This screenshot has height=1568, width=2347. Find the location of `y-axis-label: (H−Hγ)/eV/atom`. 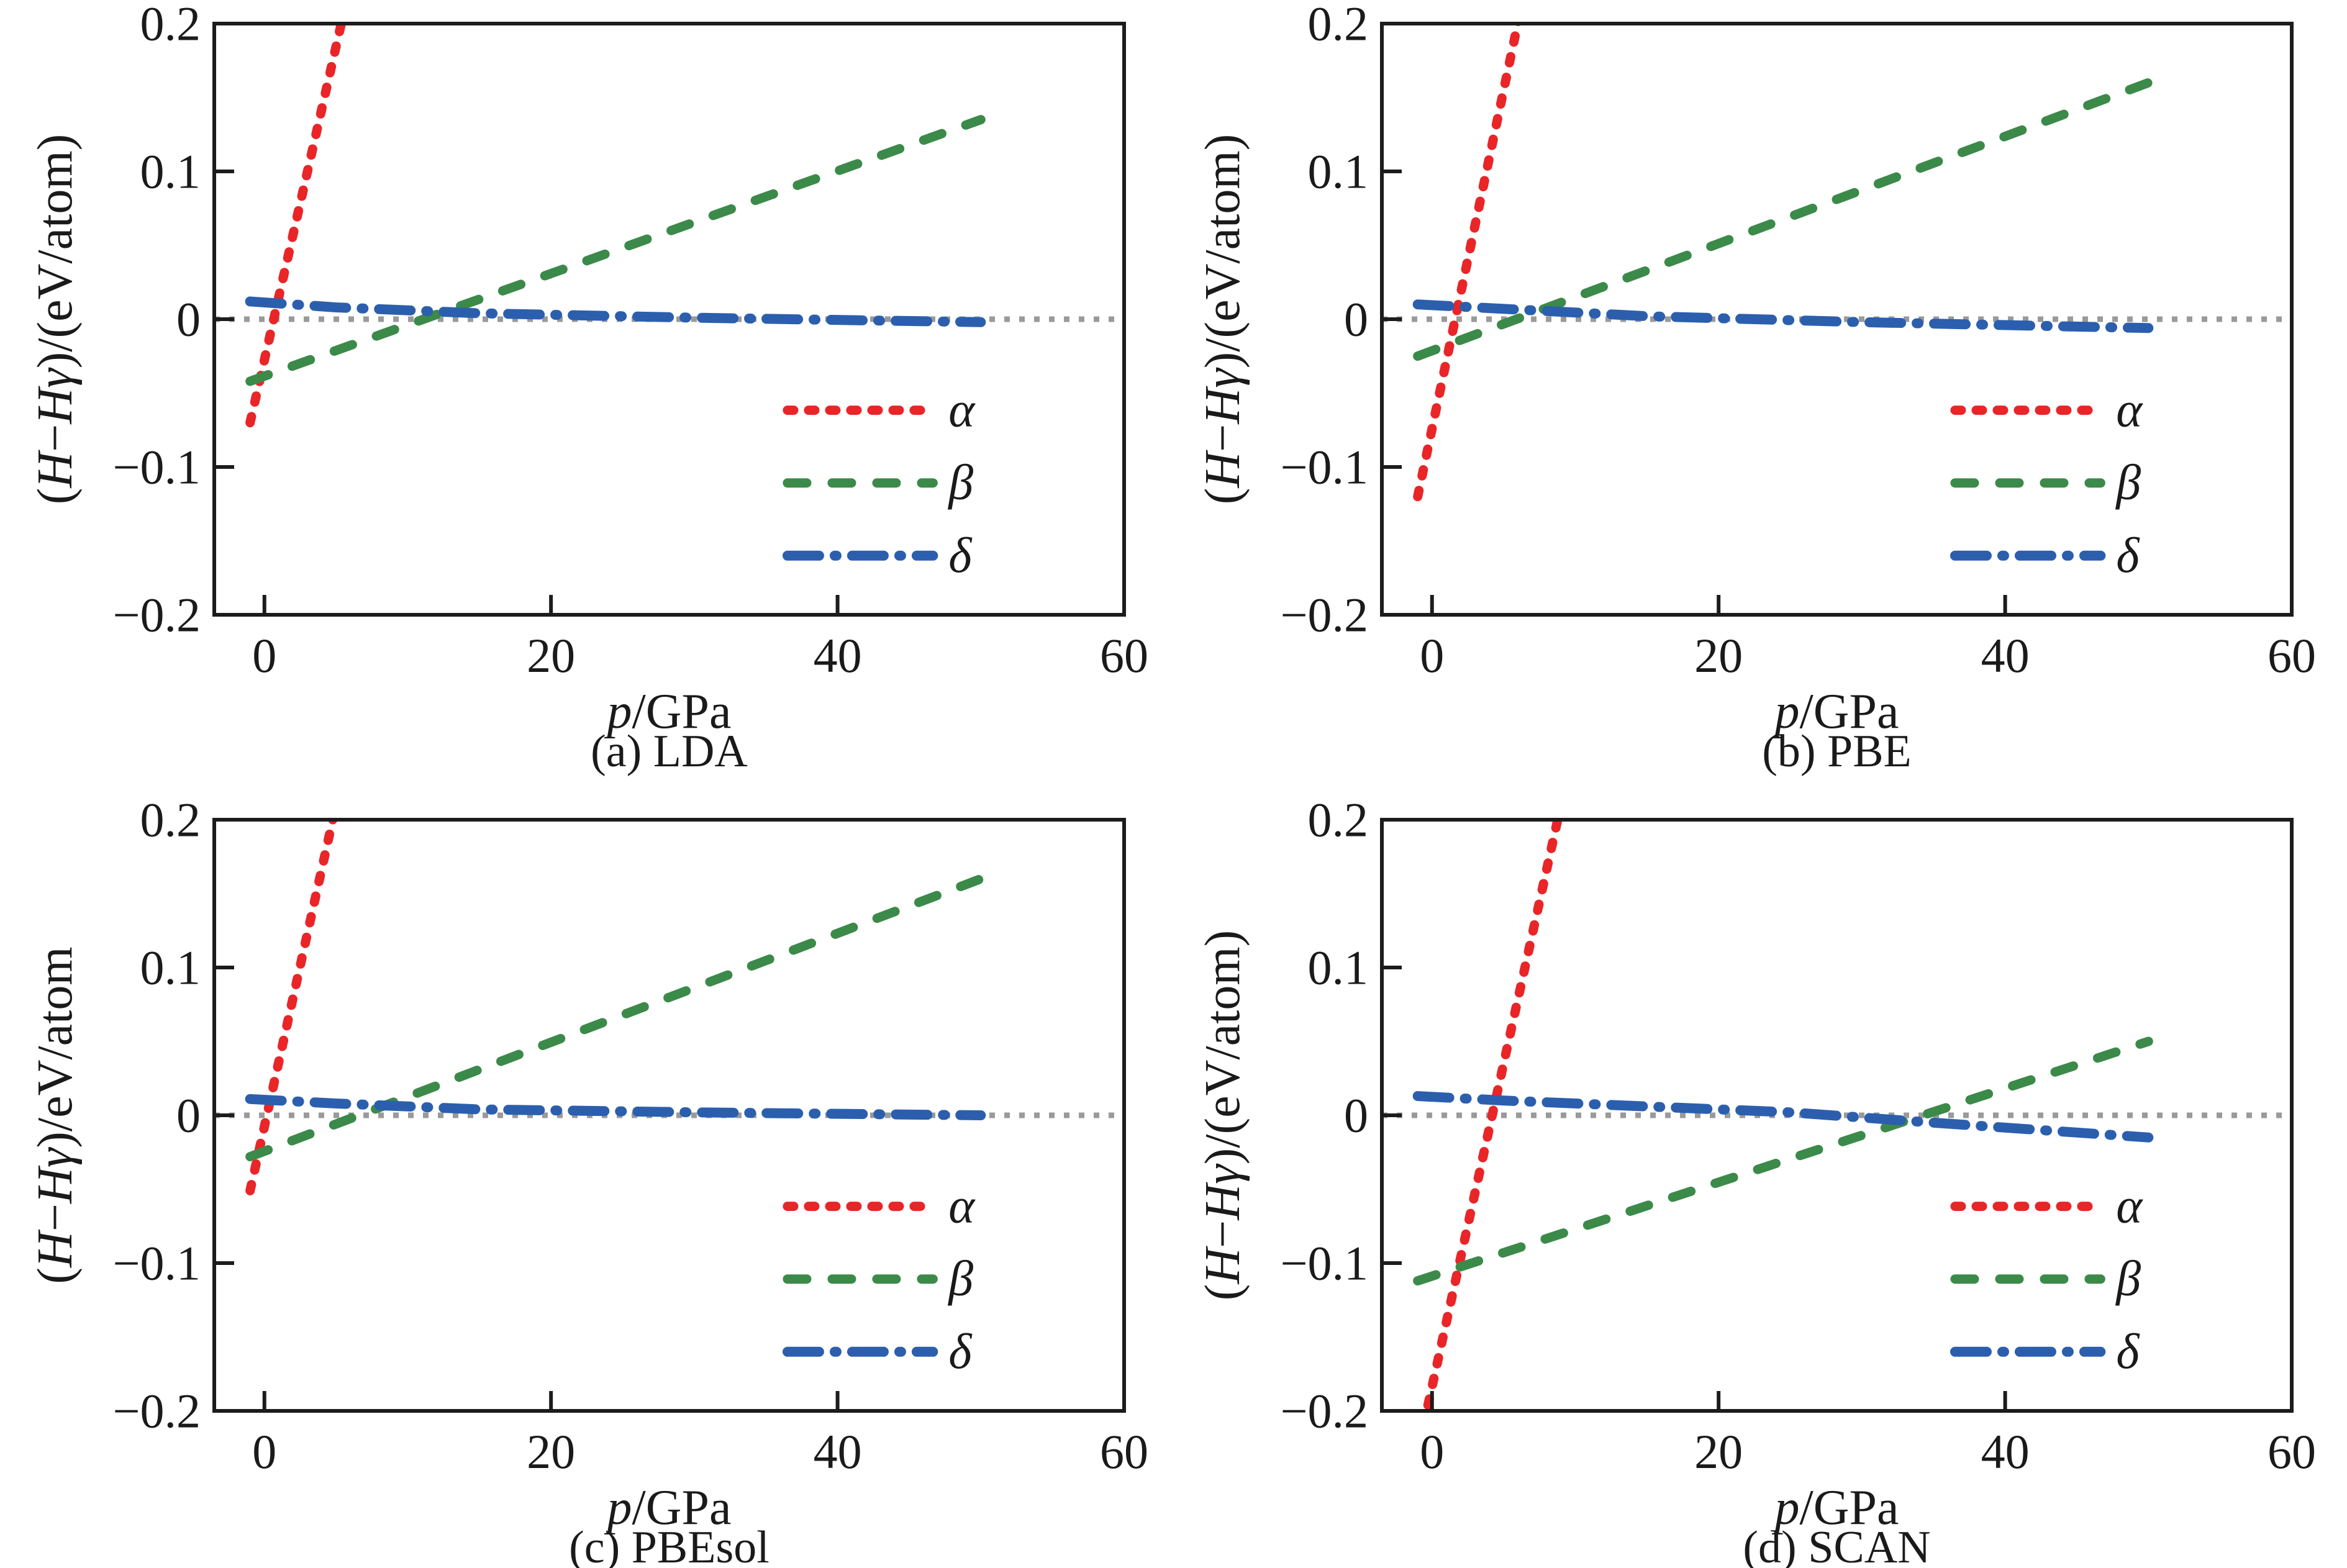

y-axis-label: (H−Hγ)/eV/atom is located at coordinates (55, 1115).